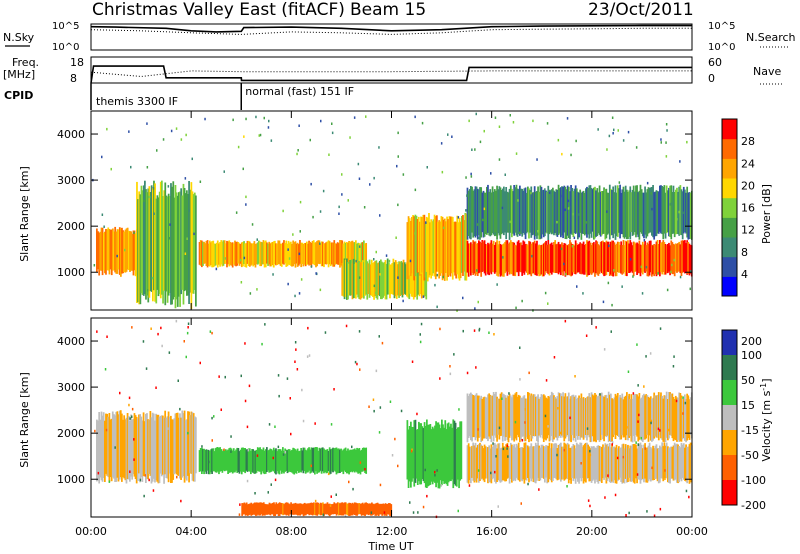 Image resolution: width=800 pixels, height=554 pixels. I want to click on plot-title: Christmas Valley East (fitACF), so click(218, 10).